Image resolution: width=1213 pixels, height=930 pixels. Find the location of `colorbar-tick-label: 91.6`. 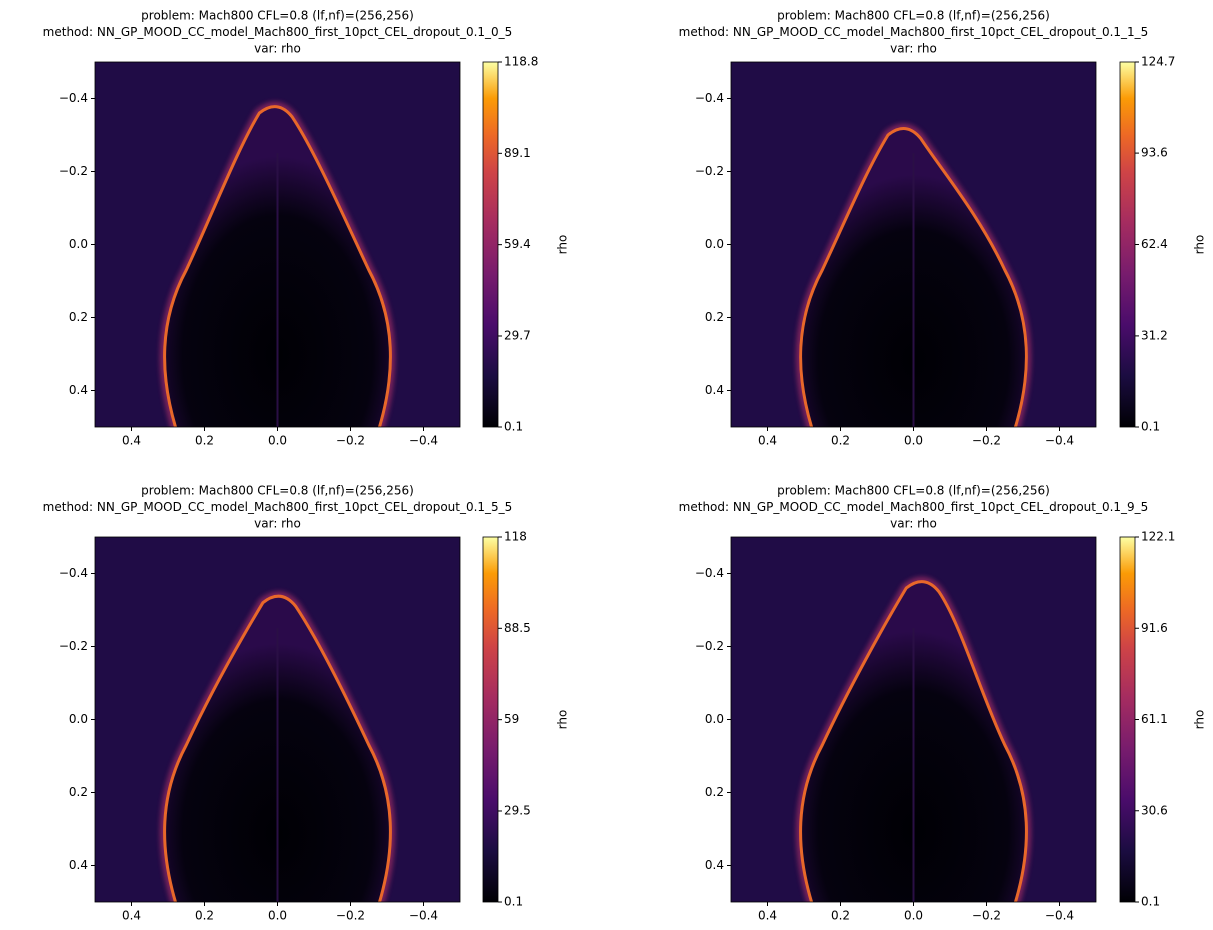

colorbar-tick-label: 91.6 is located at coordinates (1154, 628).